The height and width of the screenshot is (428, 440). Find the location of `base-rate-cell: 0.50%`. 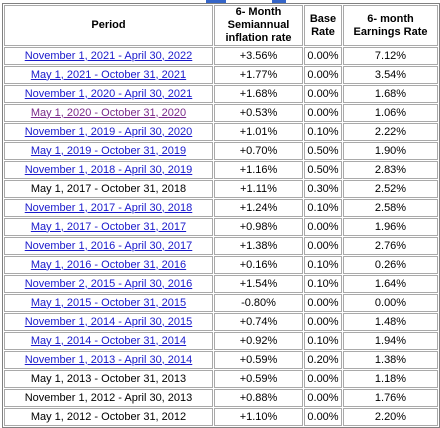

base-rate-cell: 0.50% is located at coordinates (323, 151).